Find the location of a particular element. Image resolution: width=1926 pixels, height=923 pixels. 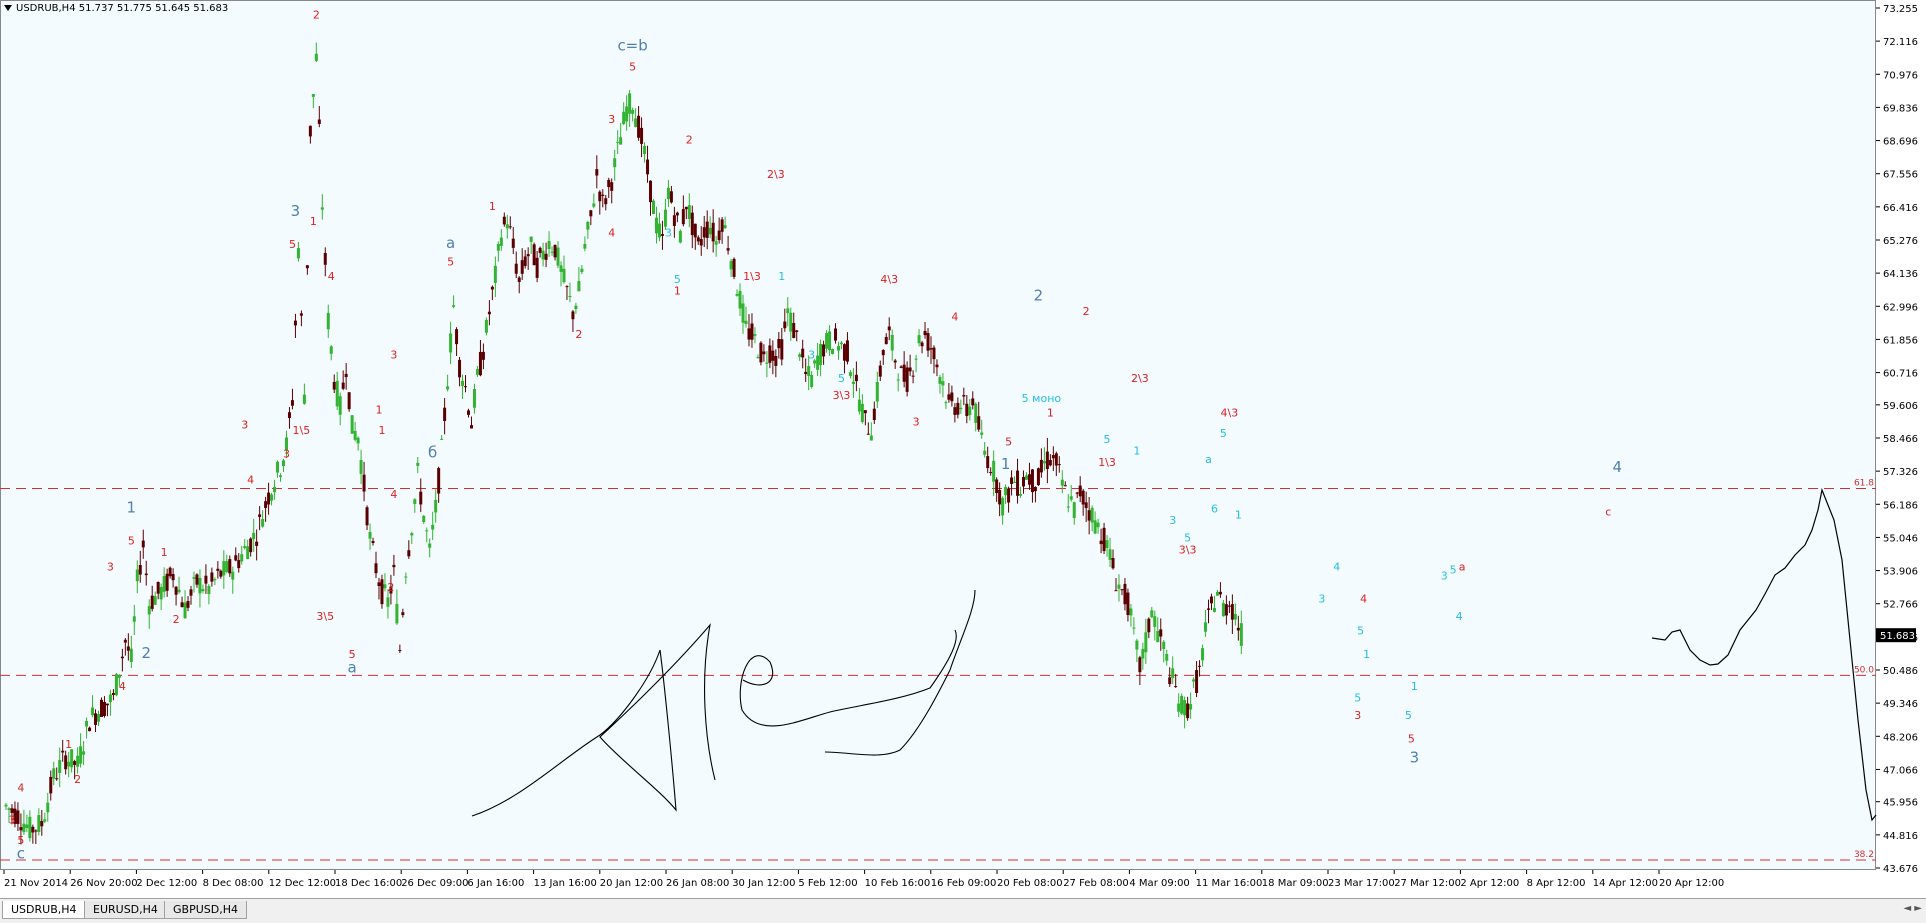

x-tick-label: 30 Jan 12:00 is located at coordinates (763, 883).